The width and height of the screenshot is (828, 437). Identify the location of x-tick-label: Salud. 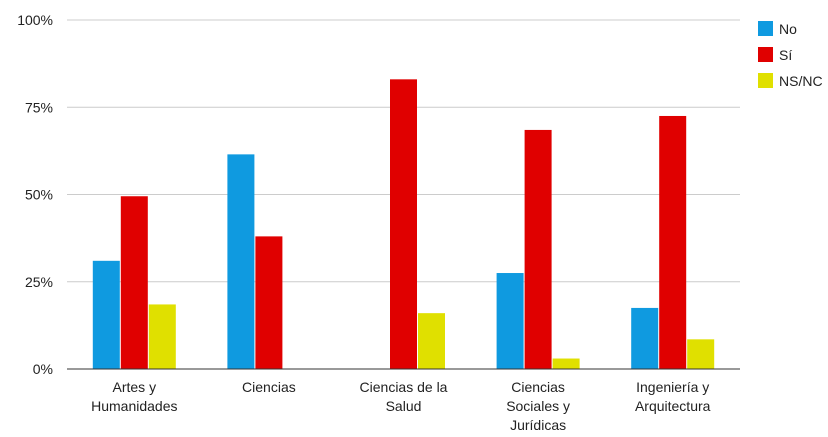
(404, 406).